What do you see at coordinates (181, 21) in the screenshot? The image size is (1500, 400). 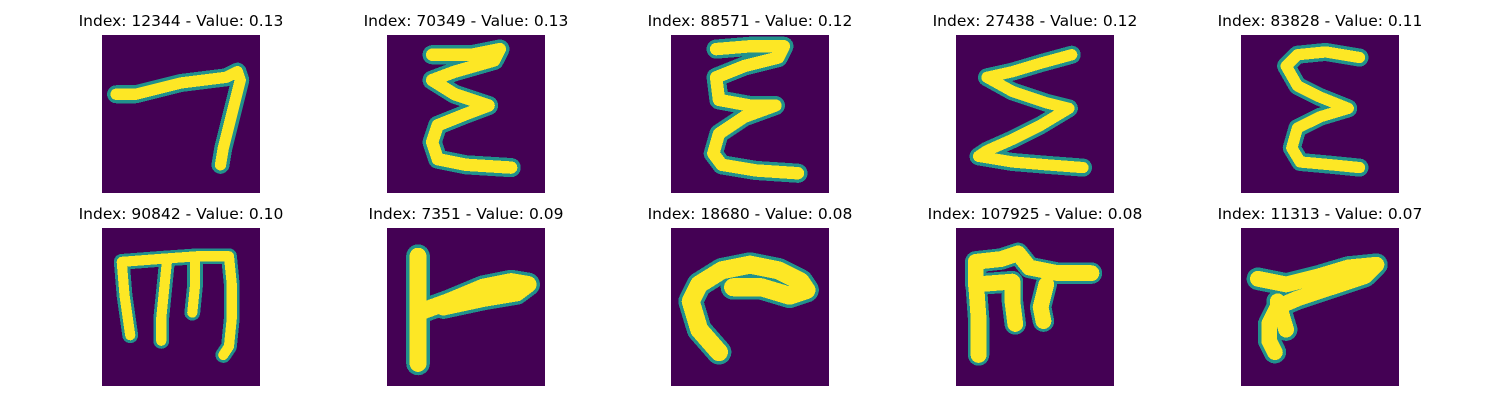 I see `panel-title: Index: 12344 - Value: 0.13` at bounding box center [181, 21].